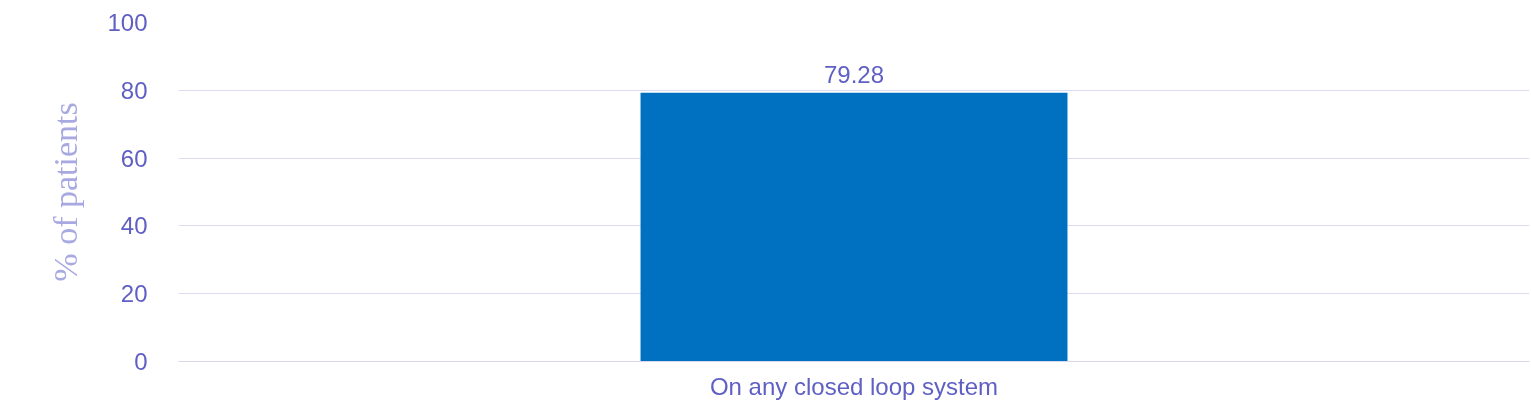  I want to click on y-tick-label: 100, so click(127, 22).